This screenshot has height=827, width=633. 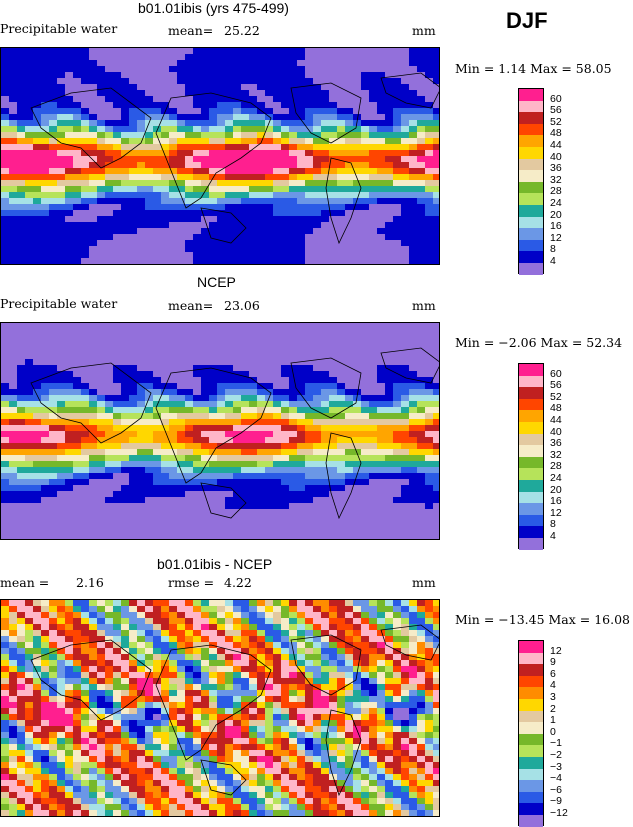 What do you see at coordinates (191, 582) in the screenshot?
I see `rmse-label: rmse =` at bounding box center [191, 582].